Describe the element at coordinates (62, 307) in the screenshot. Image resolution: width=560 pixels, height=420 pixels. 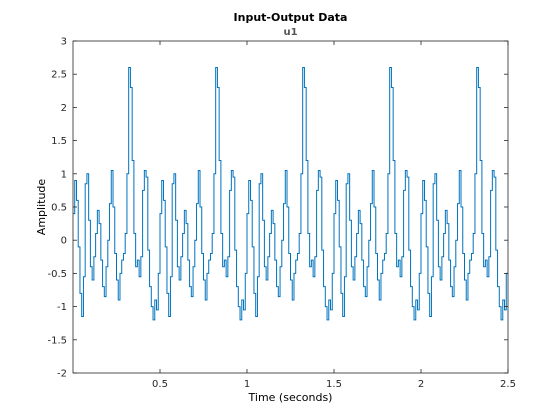
I see `y-tick-label: -1` at that location.